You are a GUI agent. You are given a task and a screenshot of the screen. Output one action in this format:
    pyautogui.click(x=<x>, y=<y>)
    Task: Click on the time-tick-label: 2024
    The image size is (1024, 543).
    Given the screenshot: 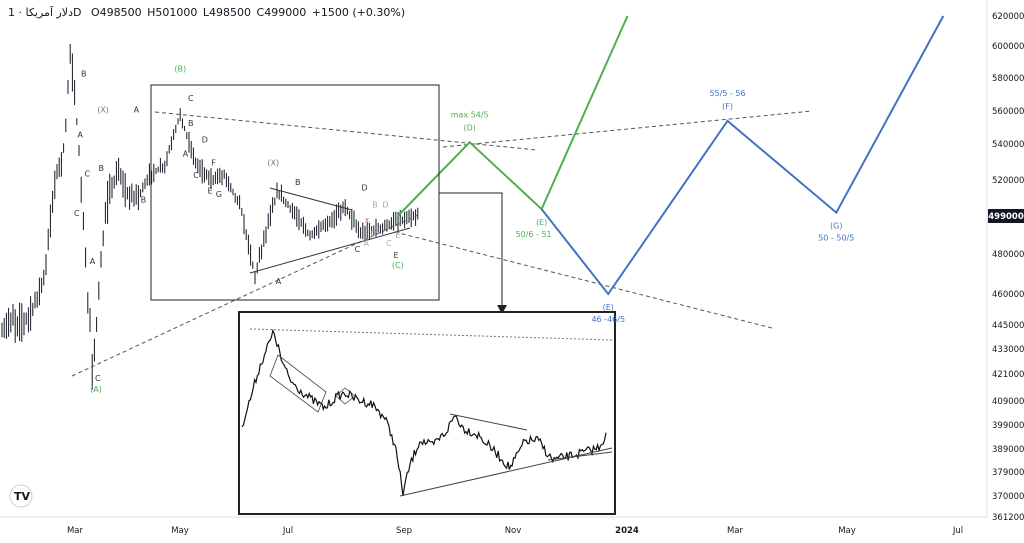 What is the action you would take?
    pyautogui.click(x=627, y=531)
    